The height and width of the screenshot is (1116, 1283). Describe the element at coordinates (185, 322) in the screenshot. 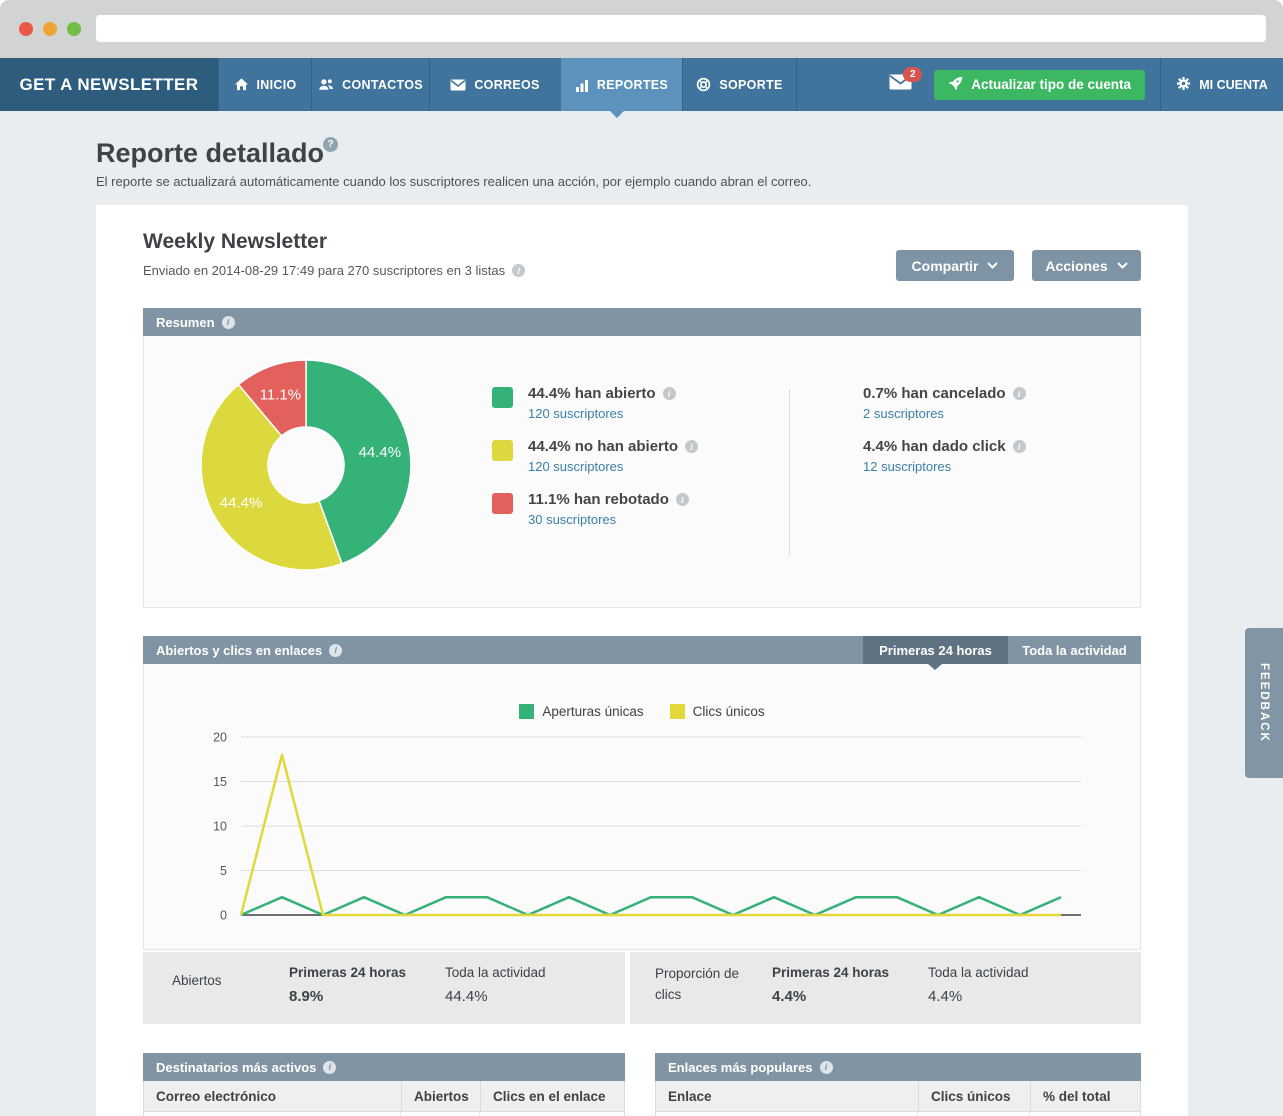

I see `summary-header-label: Resumen` at that location.